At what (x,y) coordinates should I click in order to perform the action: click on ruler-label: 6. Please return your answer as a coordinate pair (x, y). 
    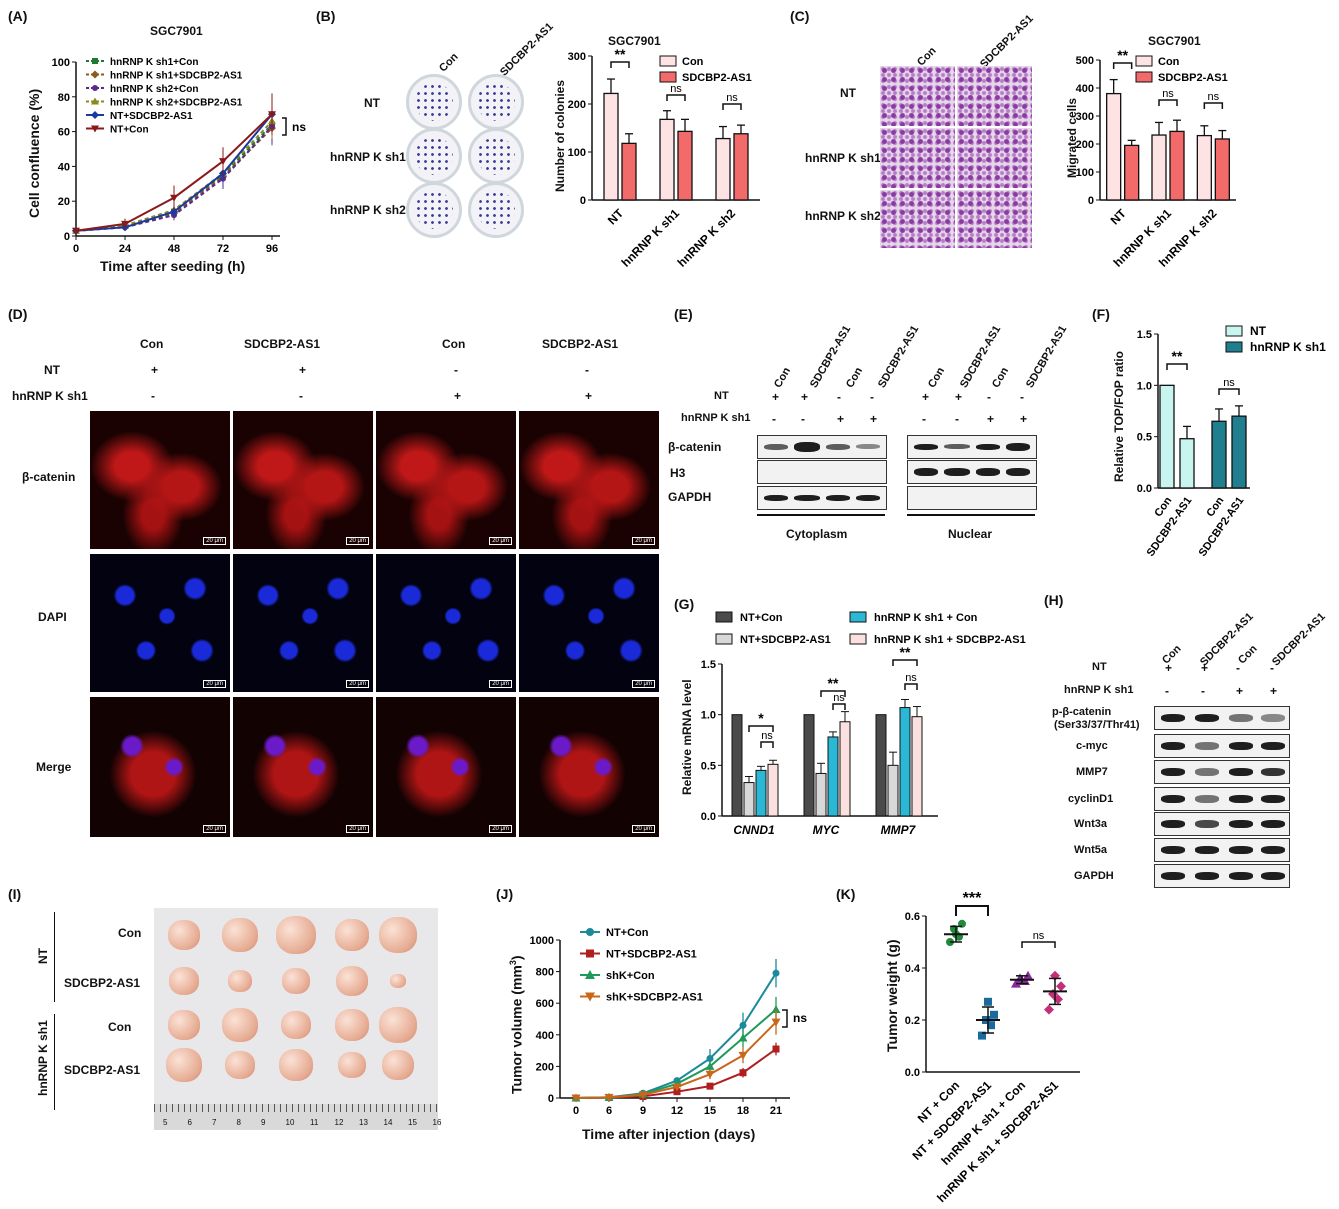
    Looking at the image, I should click on (189, 1122).